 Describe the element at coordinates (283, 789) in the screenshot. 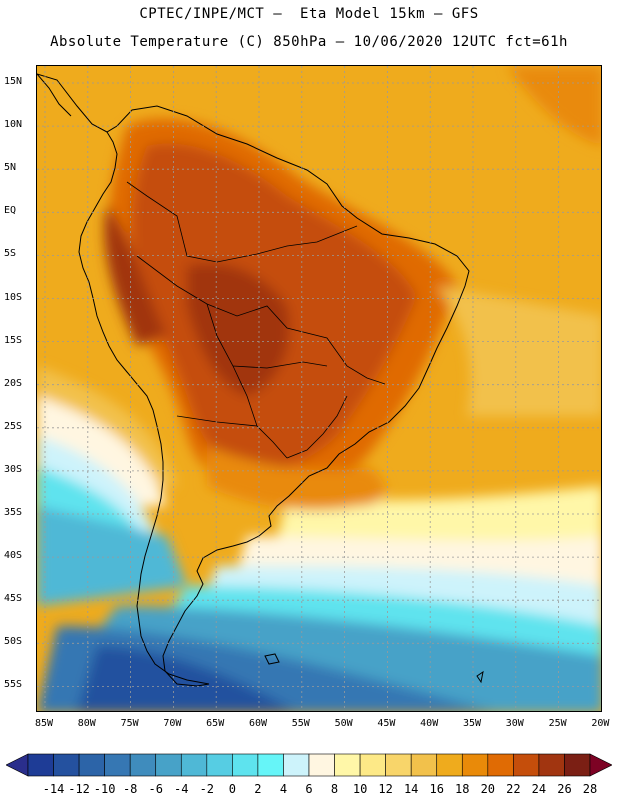

I see `colorbar-tick-label: 4` at that location.